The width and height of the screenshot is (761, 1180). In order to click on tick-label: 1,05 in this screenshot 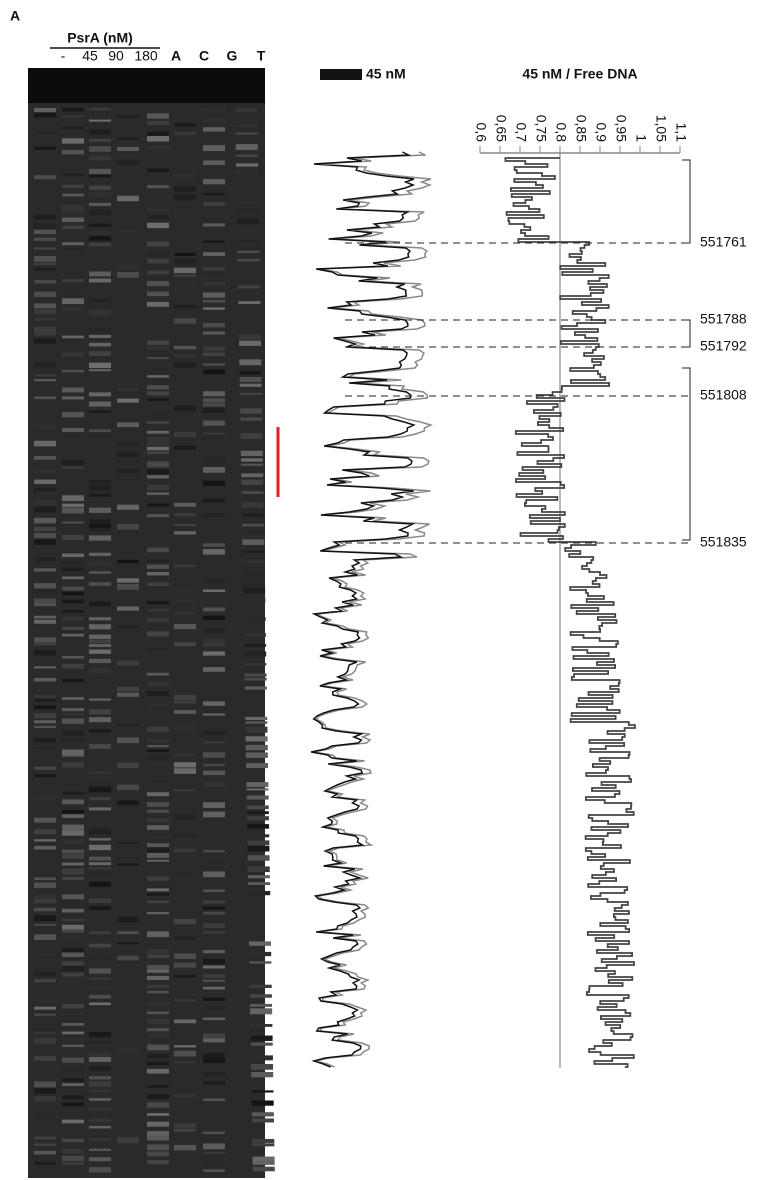, I will do `click(661, 128)`.